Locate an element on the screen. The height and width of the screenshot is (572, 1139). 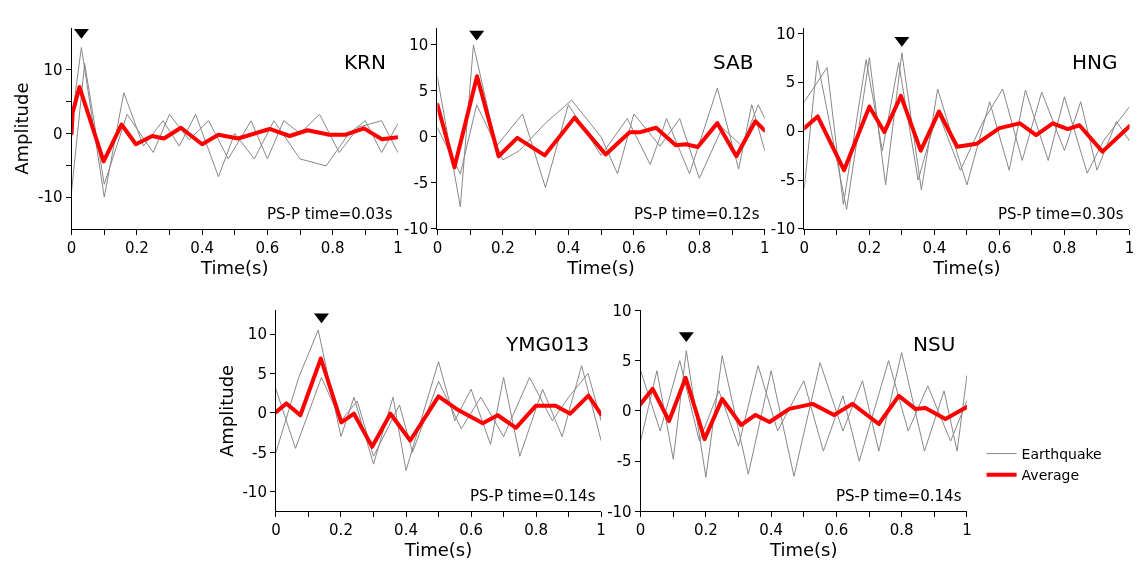
text: NSU is located at coordinates (934, 344).